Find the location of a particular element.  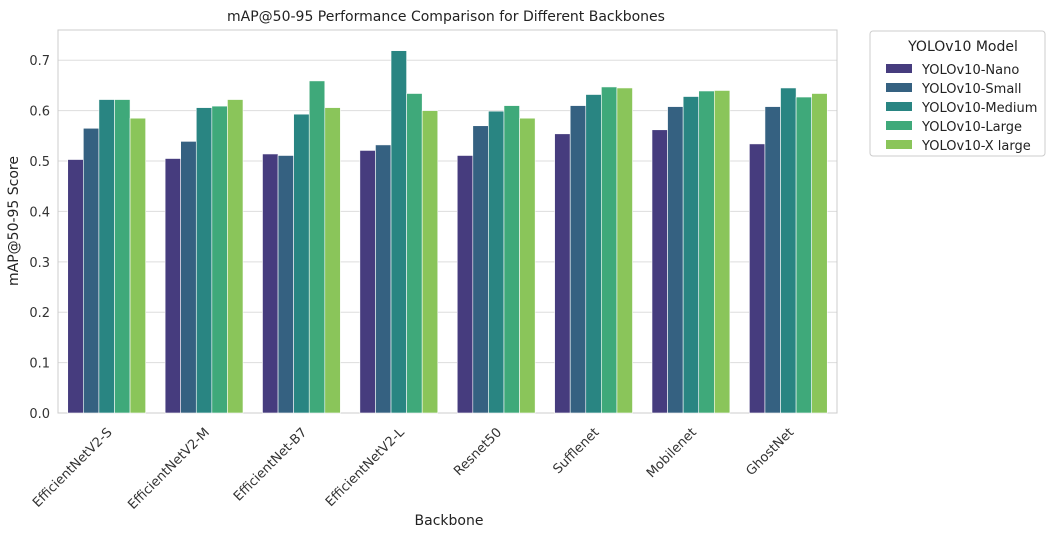

legend-title: YOLOv10 Model is located at coordinates (962, 47).